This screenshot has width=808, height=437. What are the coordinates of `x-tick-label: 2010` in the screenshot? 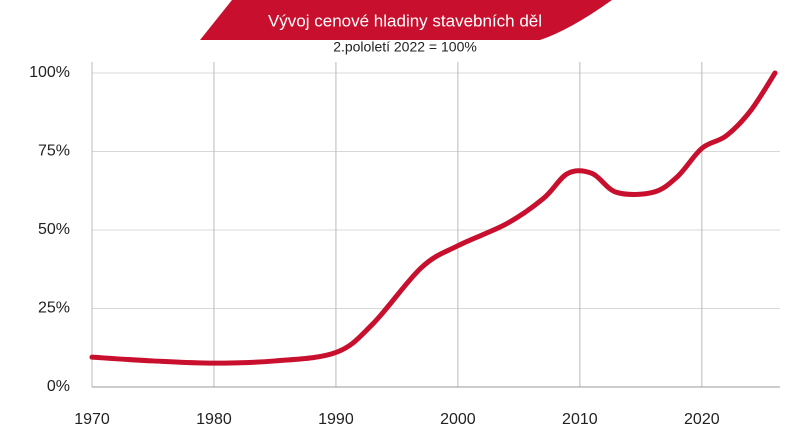 It's located at (580, 419).